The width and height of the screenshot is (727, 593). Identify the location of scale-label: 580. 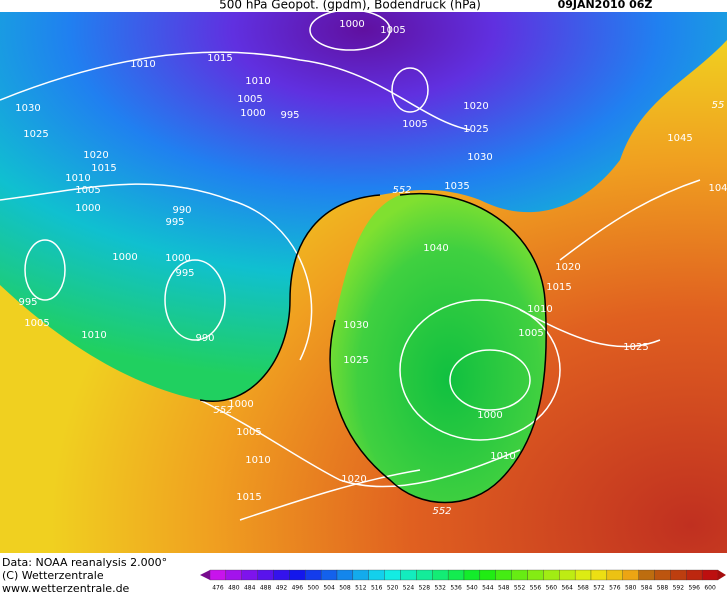
(631, 588).